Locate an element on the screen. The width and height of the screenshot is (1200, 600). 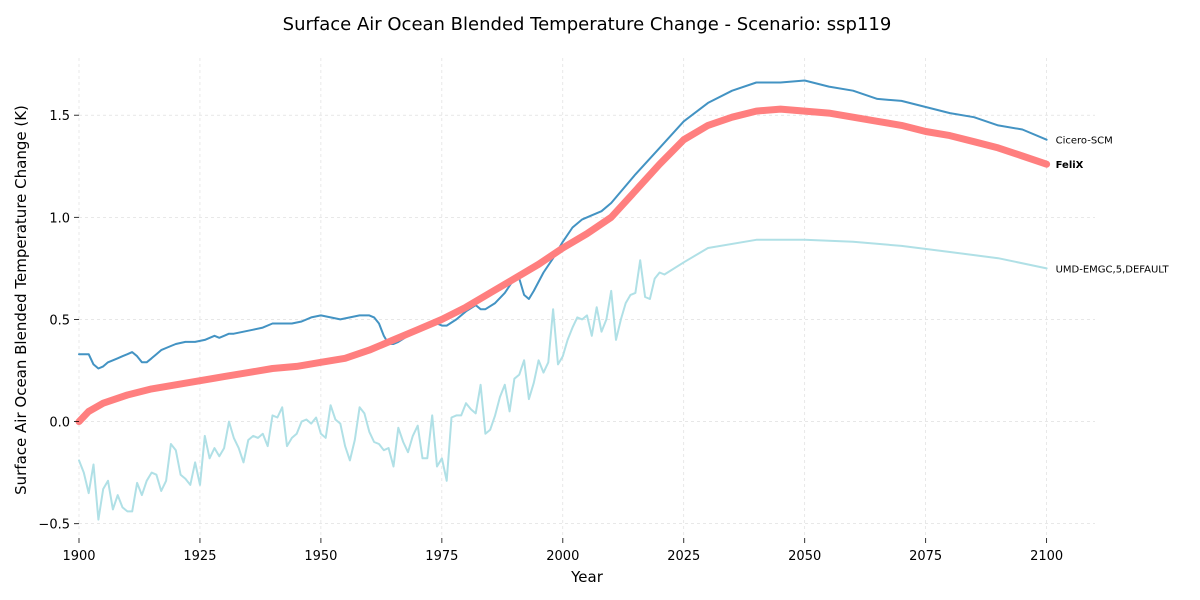
x-tick-label: 1950 is located at coordinates (320, 556).